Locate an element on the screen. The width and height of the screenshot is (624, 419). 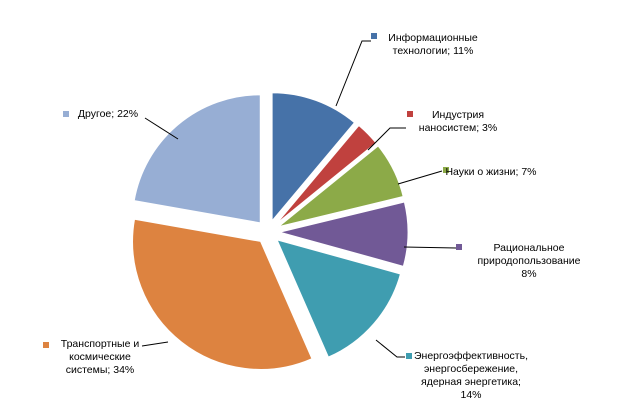
data-label: Энергоэффективность, is located at coordinates (471, 356).